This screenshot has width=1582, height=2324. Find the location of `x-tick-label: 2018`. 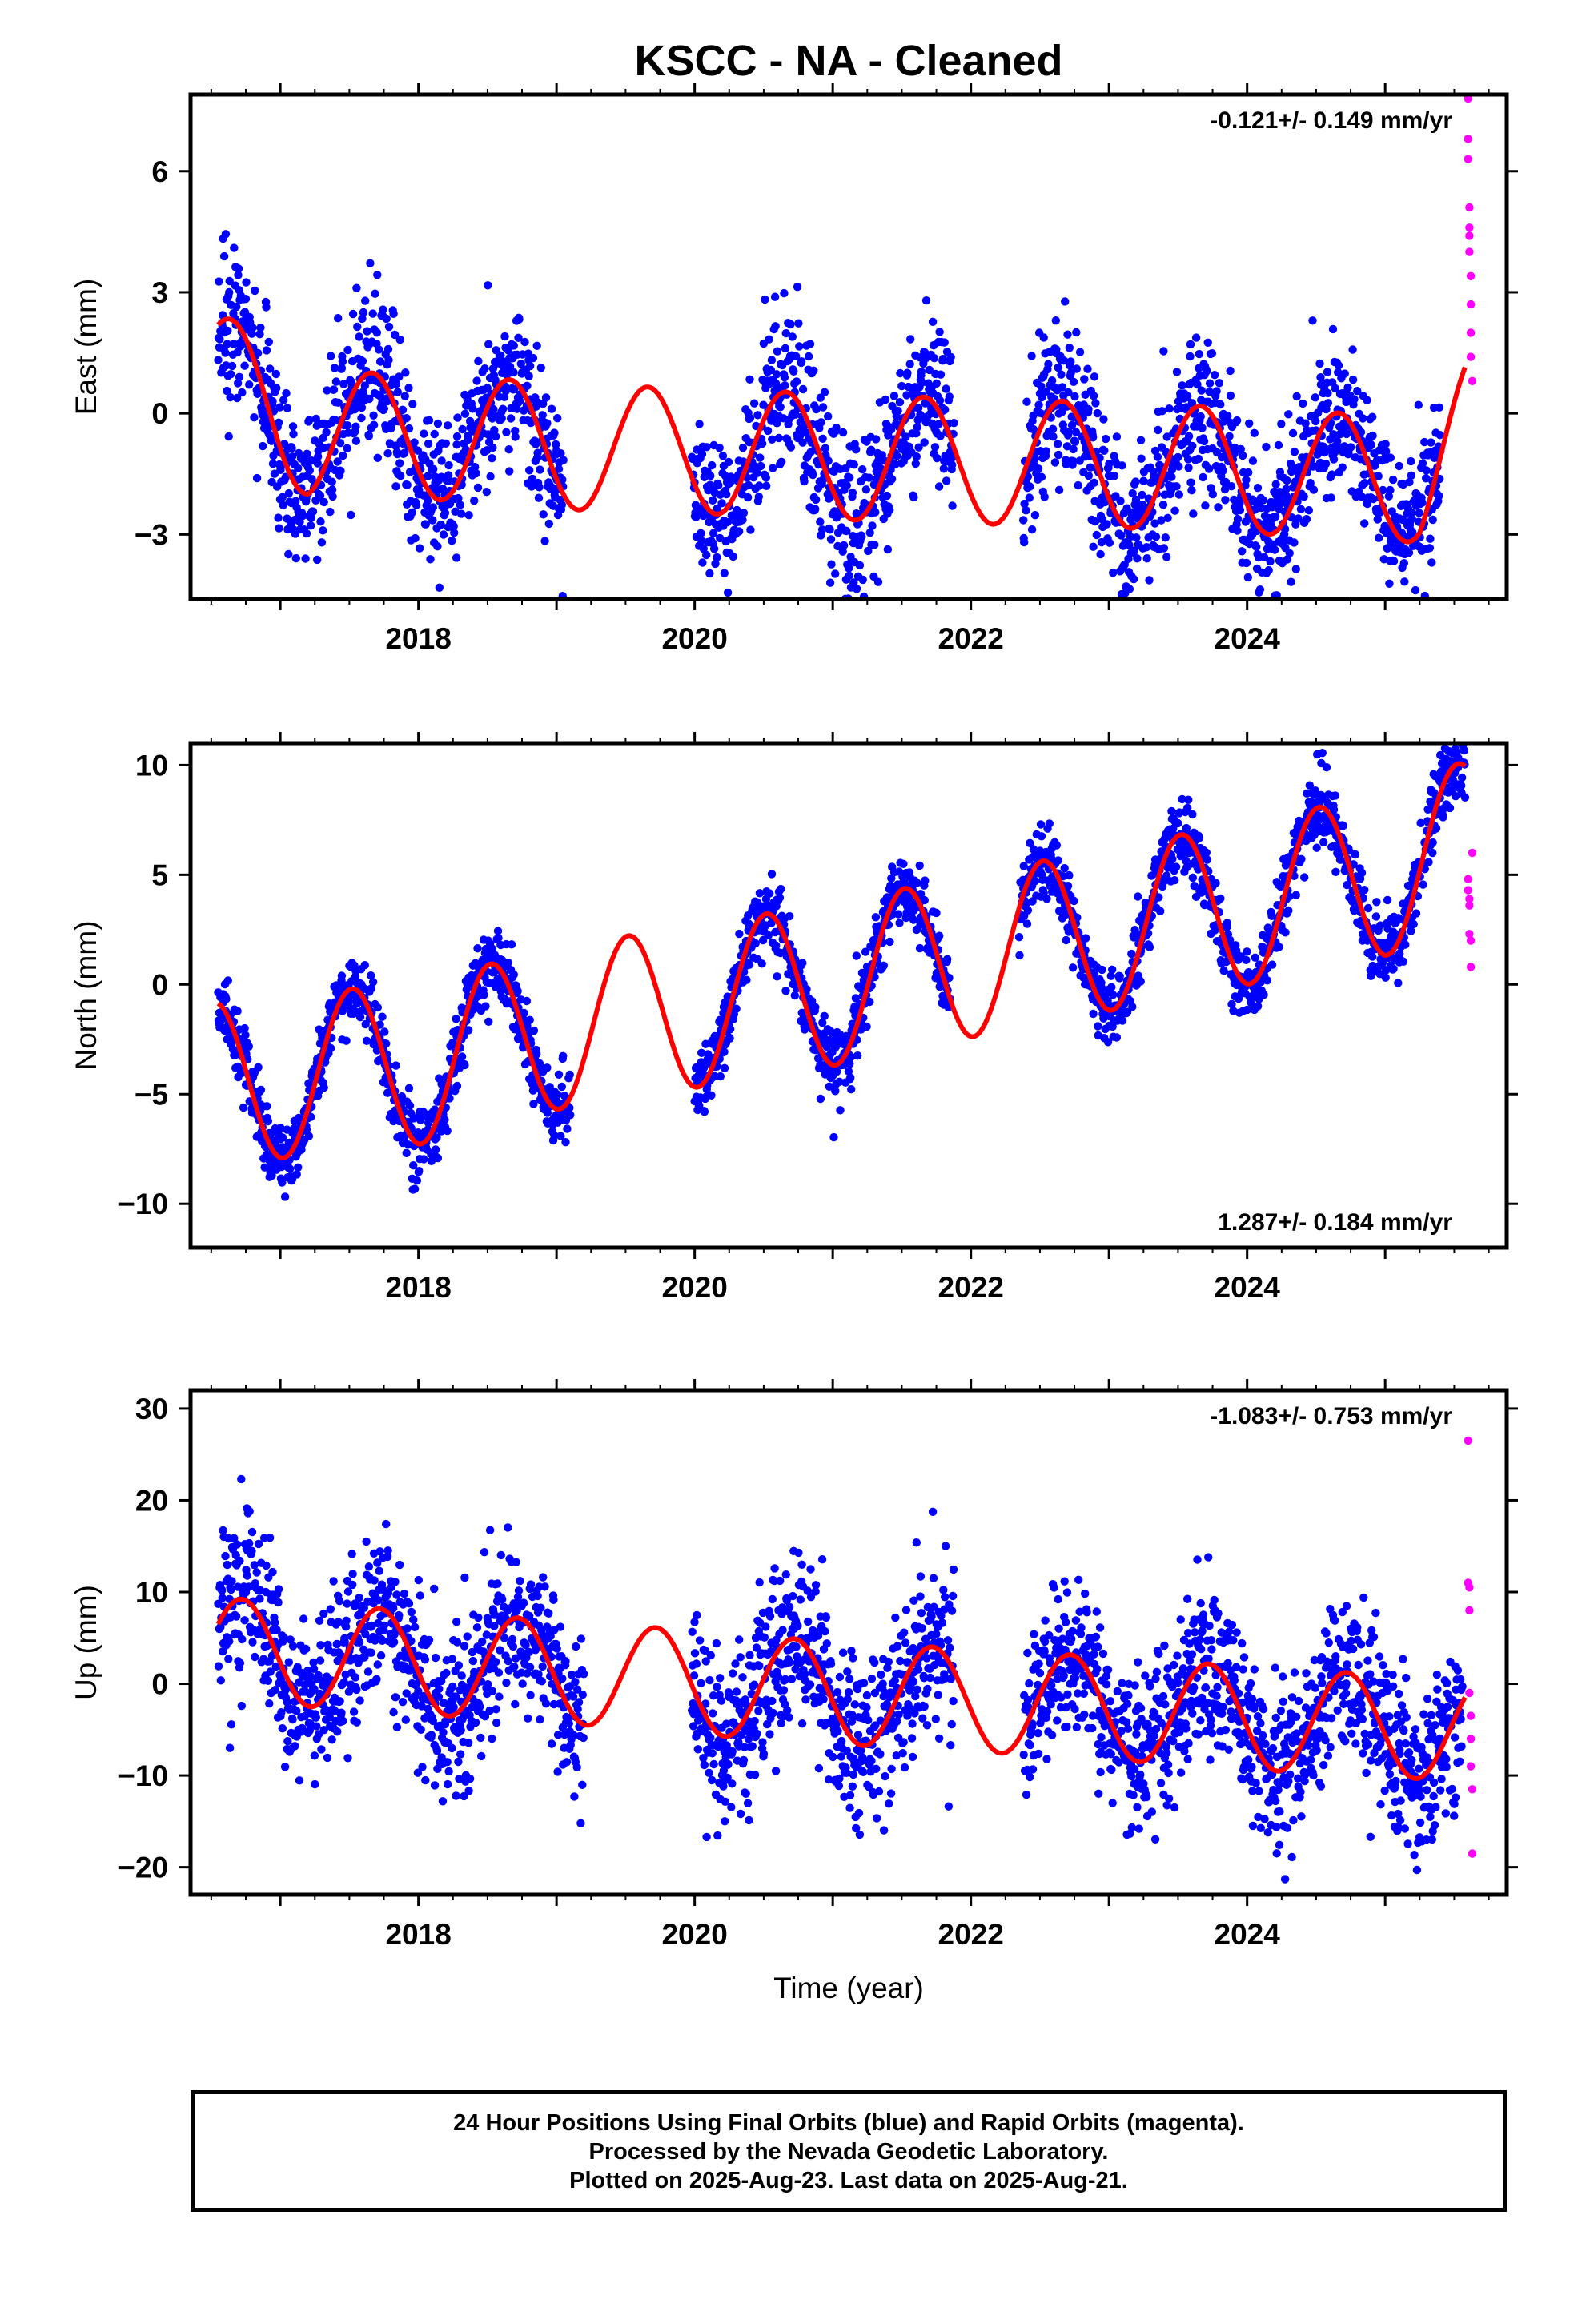

x-tick-label: 2018 is located at coordinates (418, 1287).